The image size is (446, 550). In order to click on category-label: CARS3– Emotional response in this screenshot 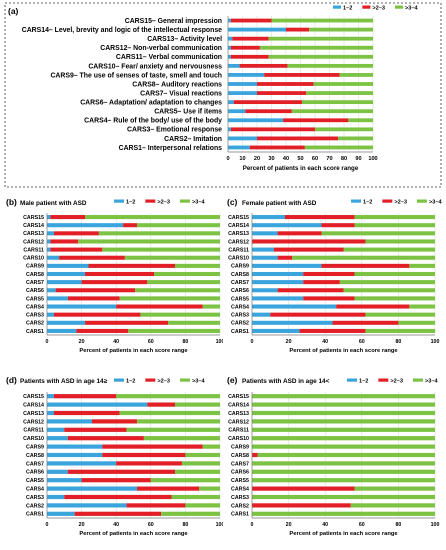, I will do `click(174, 130)`.